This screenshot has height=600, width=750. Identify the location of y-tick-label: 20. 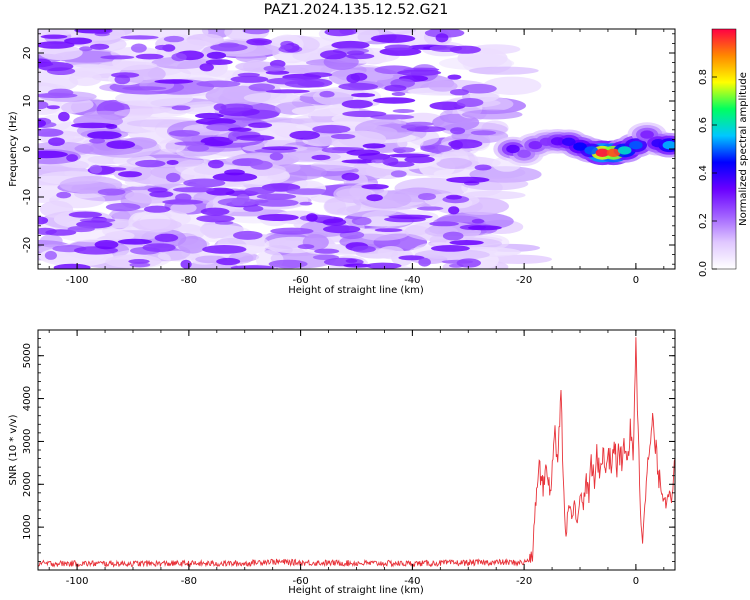
(27, 53).